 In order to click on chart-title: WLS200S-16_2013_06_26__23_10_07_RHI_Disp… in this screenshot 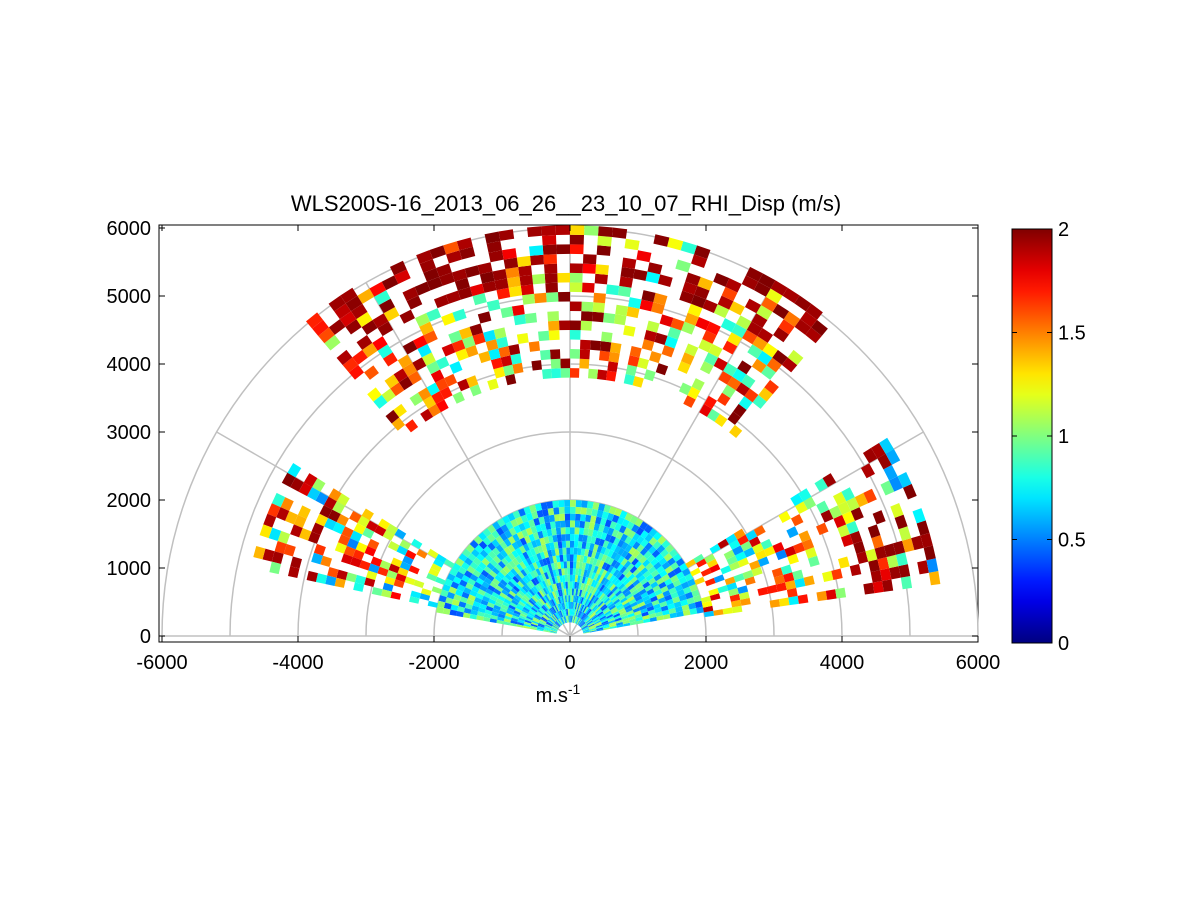, I will do `click(566, 203)`.